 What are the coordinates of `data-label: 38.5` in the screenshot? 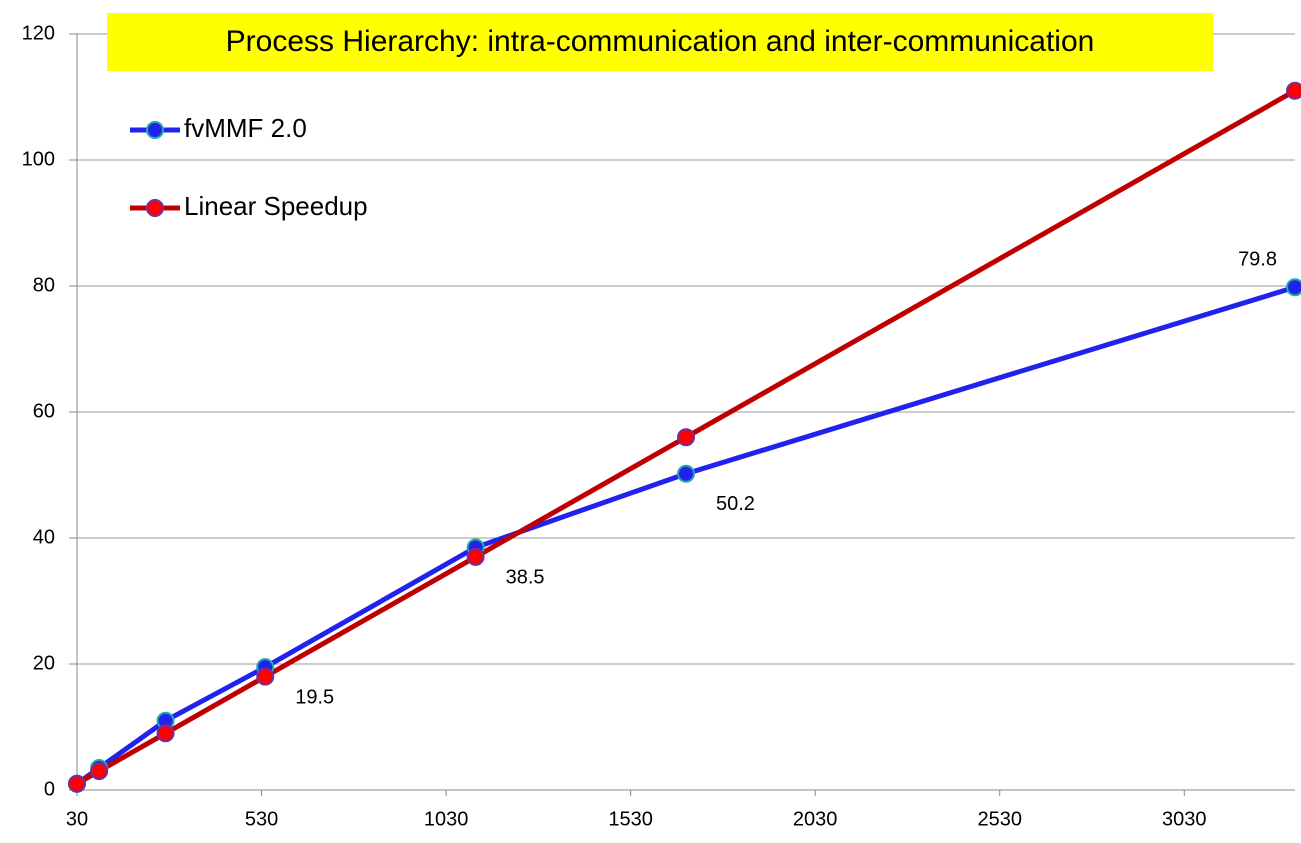 It's located at (525, 578).